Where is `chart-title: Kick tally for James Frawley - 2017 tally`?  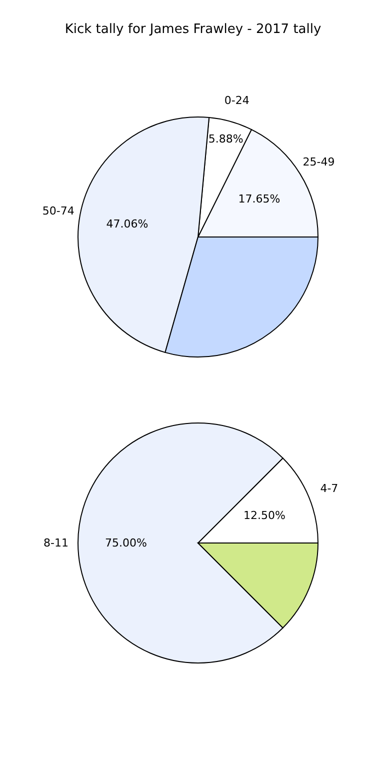 chart-title: Kick tally for James Frawley - 2017 tally is located at coordinates (193, 30).